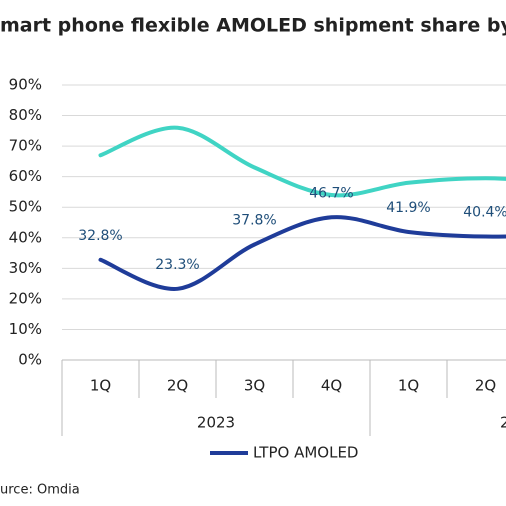 This screenshot has width=506, height=506. I want to click on y-tick-label: 10%, so click(25, 329).